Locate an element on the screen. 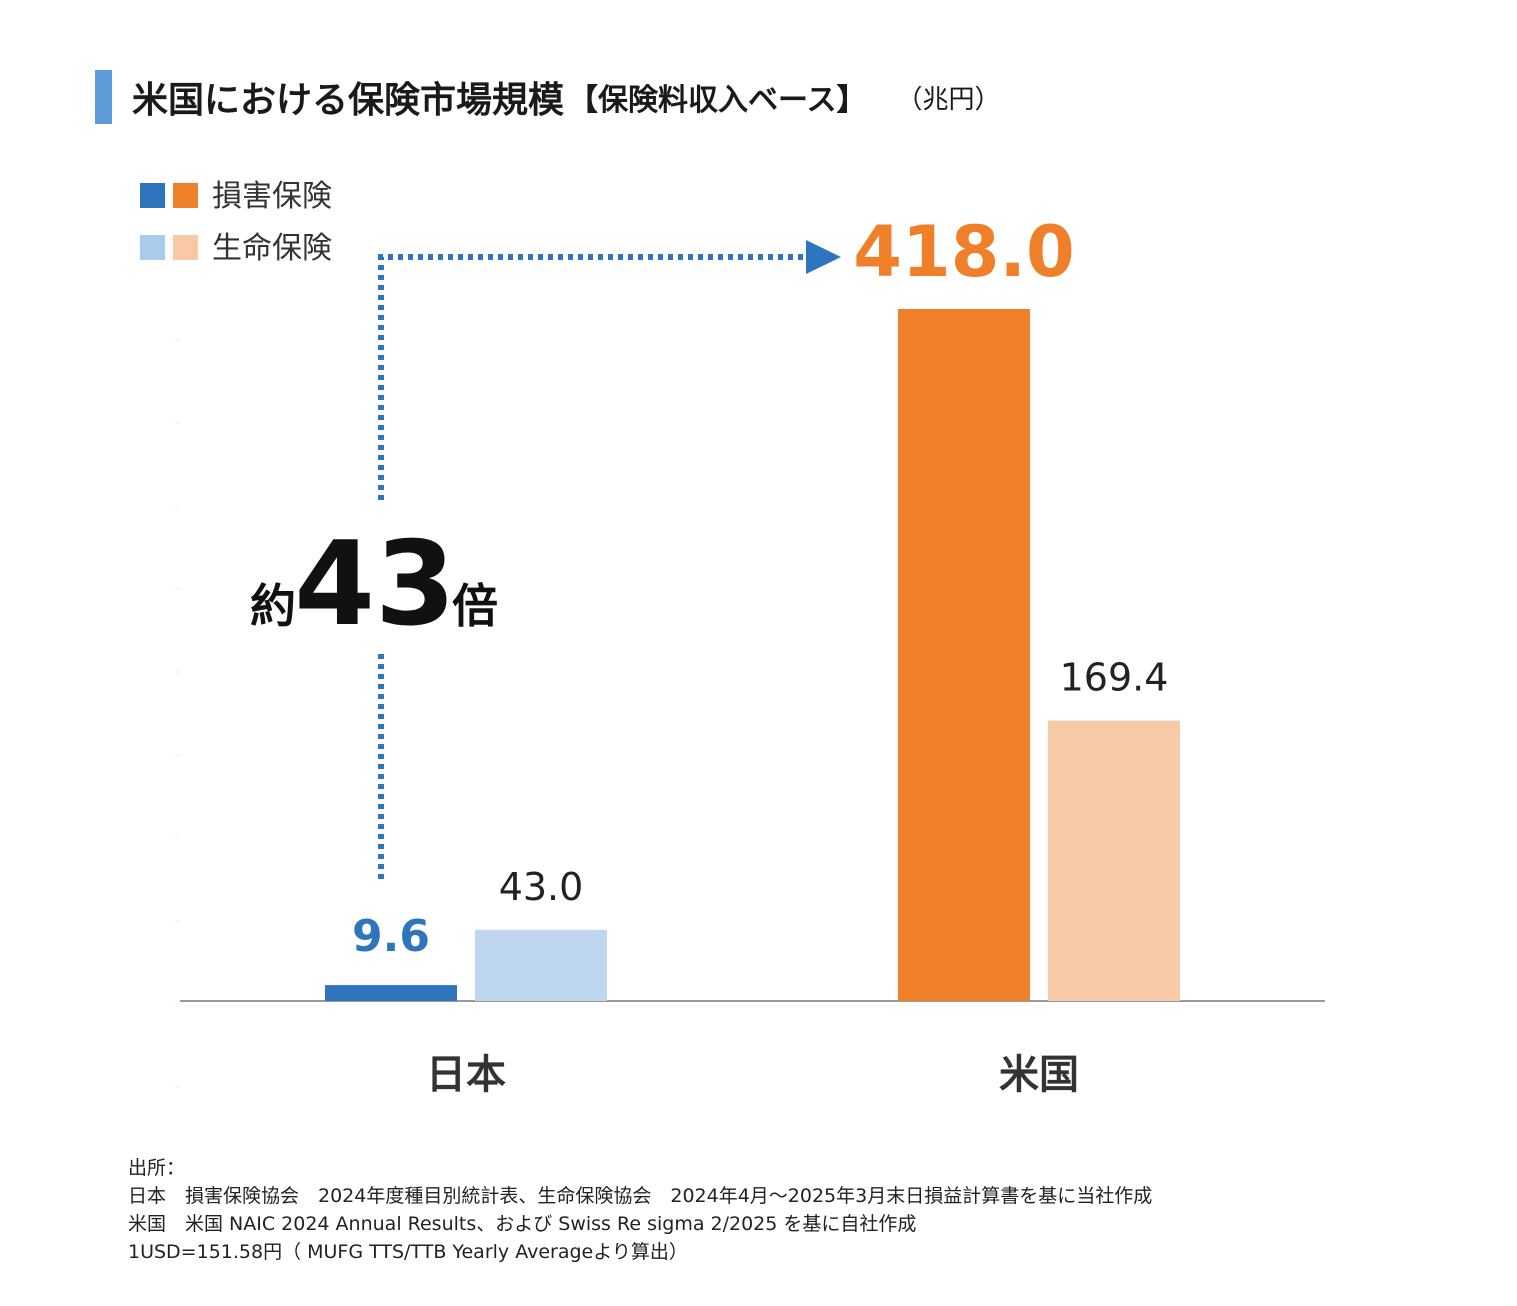 This screenshot has width=1517, height=1306. title-main: 米国における保険市場規模 is located at coordinates (348, 100).